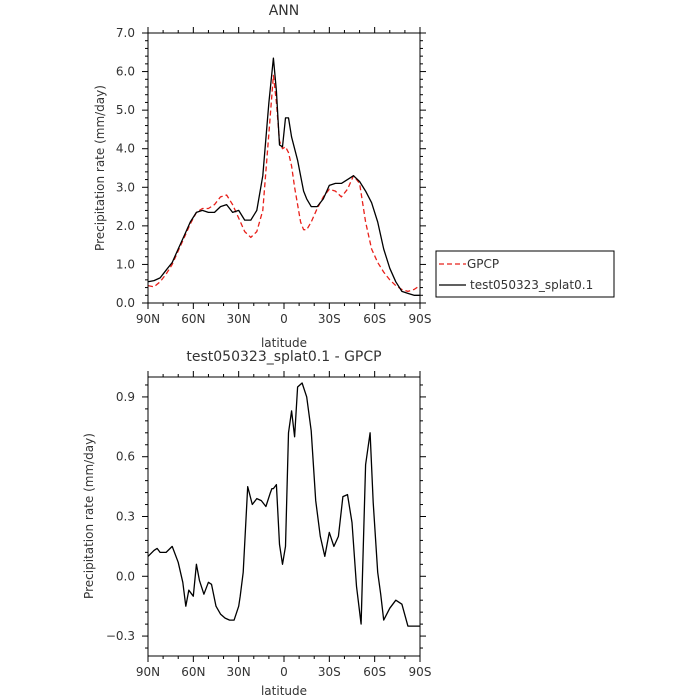 This screenshot has height=700, width=700. What do you see at coordinates (483, 264) in the screenshot?
I see `legend-label-gpcp: GPCP` at bounding box center [483, 264].